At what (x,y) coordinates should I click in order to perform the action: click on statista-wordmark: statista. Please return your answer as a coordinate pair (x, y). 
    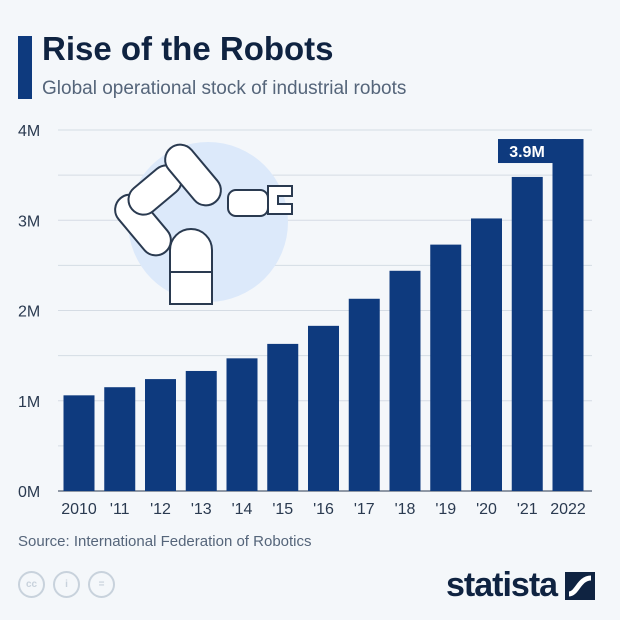
    Looking at the image, I should click on (502, 585).